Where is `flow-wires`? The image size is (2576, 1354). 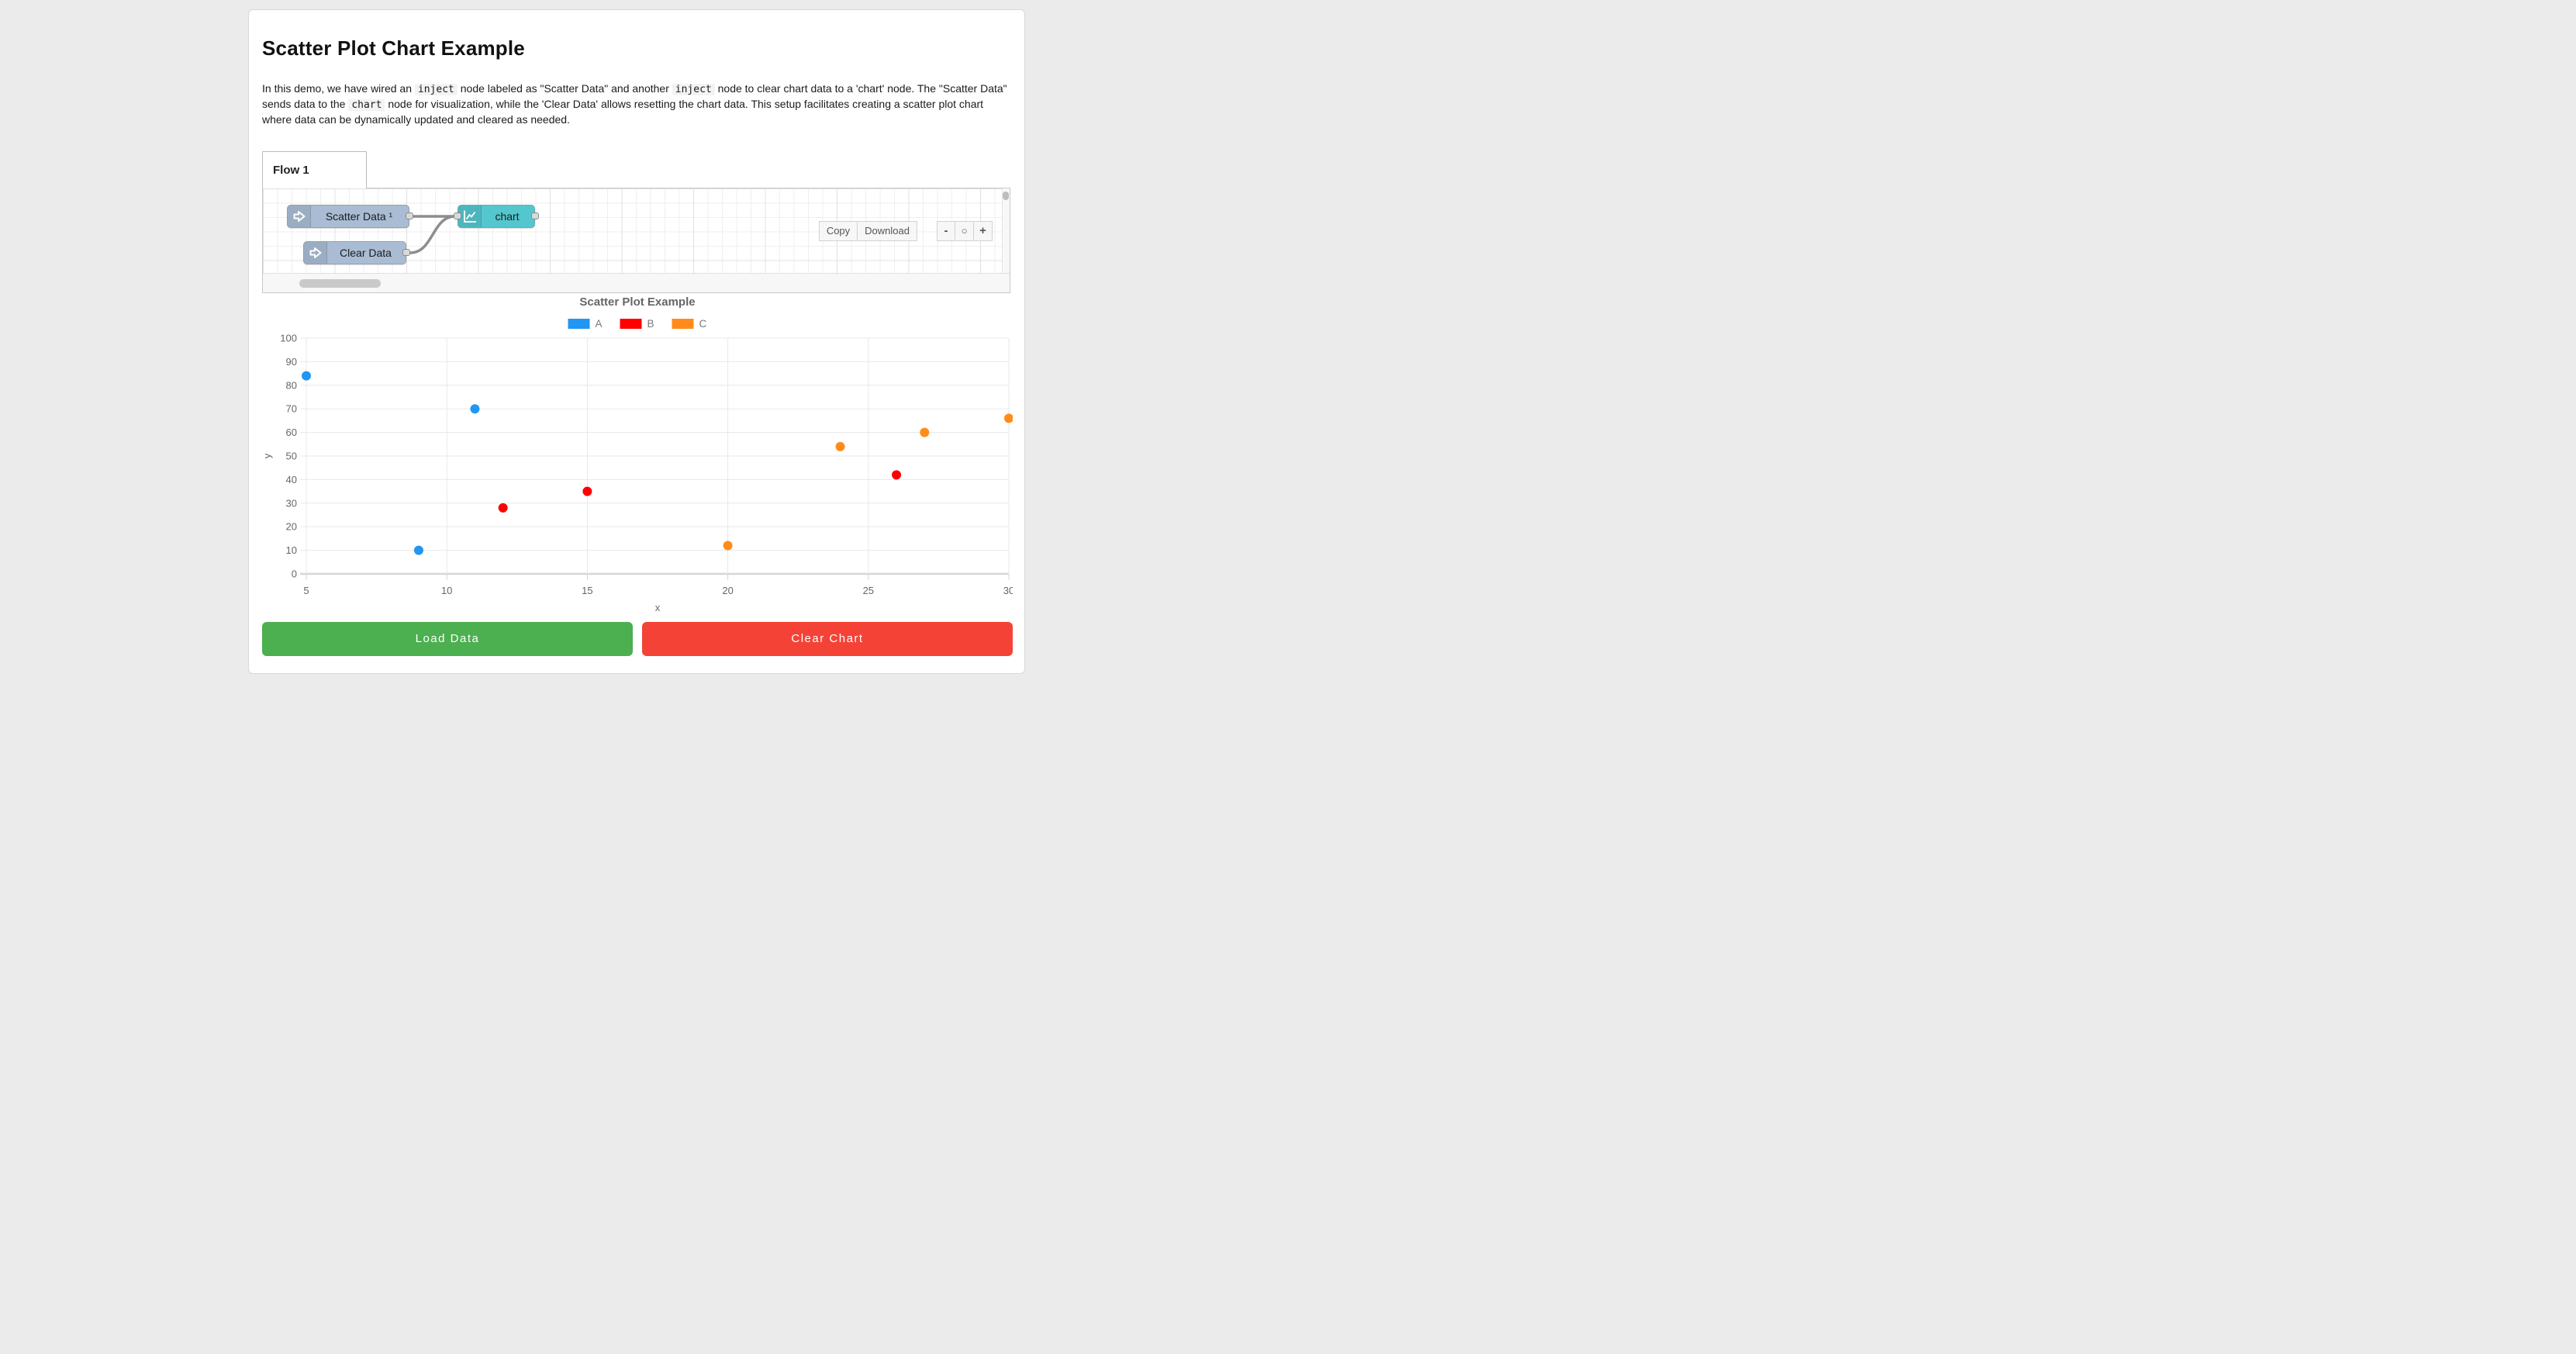
flow-wires is located at coordinates (433, 235).